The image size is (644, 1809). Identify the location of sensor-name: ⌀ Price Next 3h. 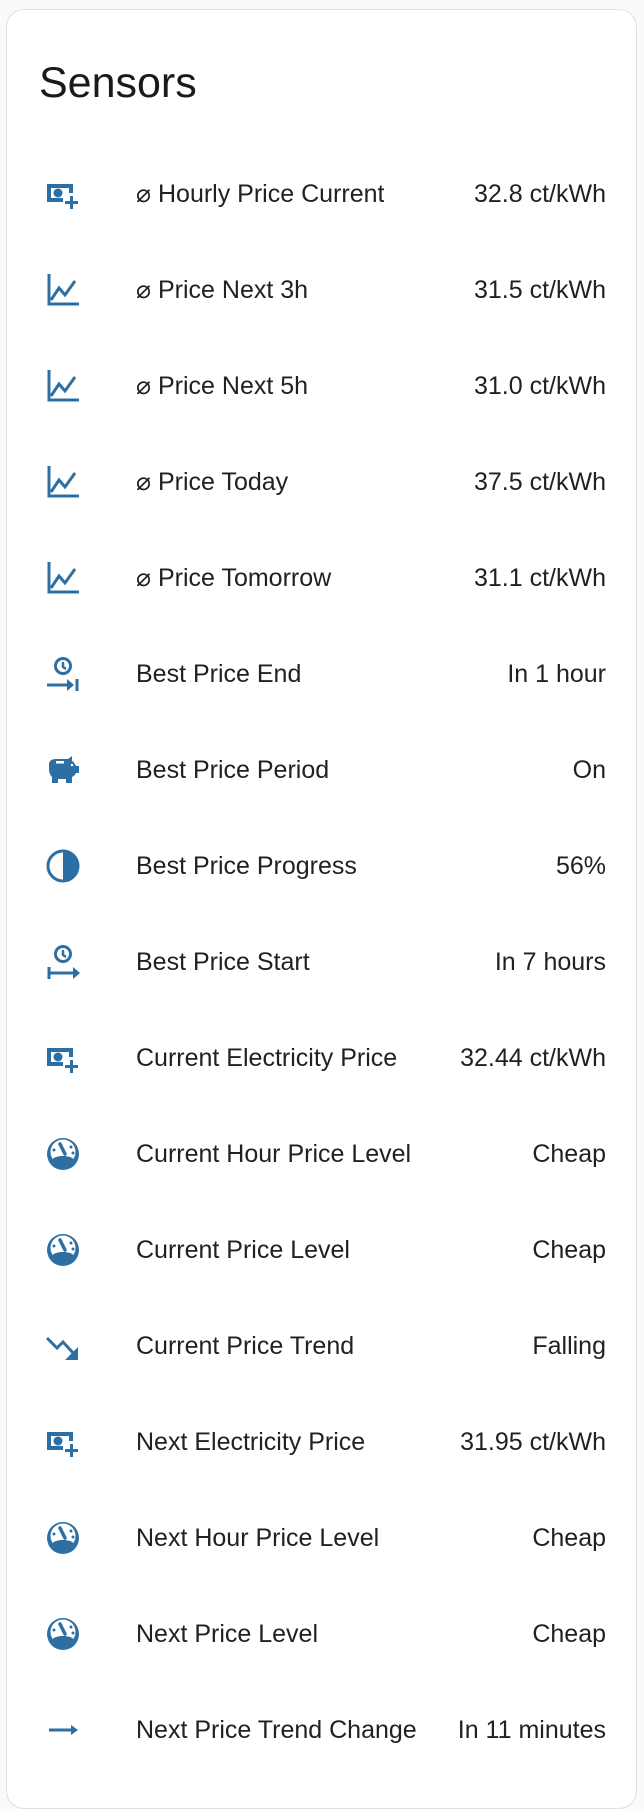
(222, 290).